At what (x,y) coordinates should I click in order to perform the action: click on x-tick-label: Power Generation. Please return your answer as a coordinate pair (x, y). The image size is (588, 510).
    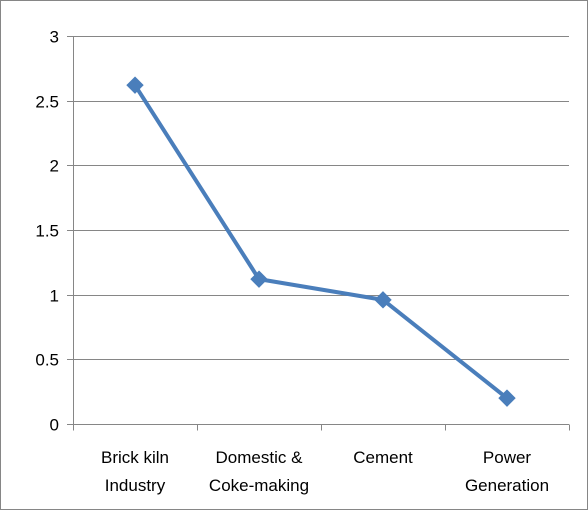
    Looking at the image, I should click on (507, 471).